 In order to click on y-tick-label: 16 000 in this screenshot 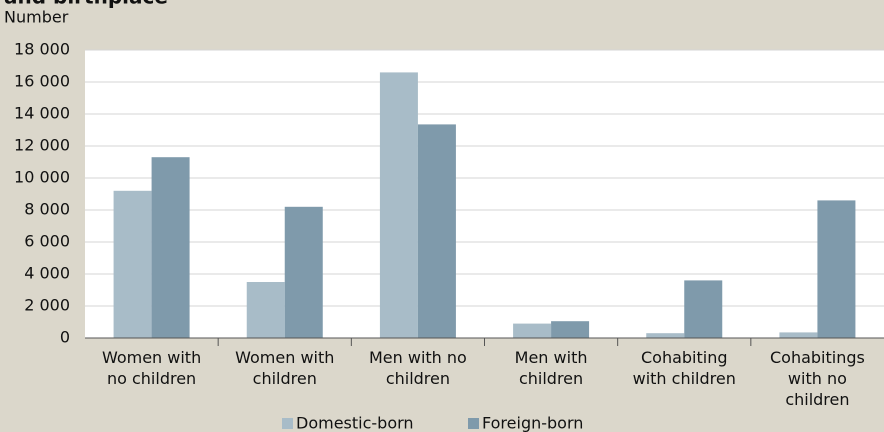, I will do `click(42, 81)`.